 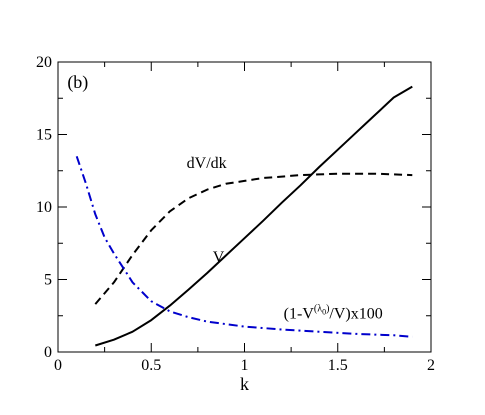 What do you see at coordinates (245, 365) in the screenshot?
I see `x-tick-label: 1` at bounding box center [245, 365].